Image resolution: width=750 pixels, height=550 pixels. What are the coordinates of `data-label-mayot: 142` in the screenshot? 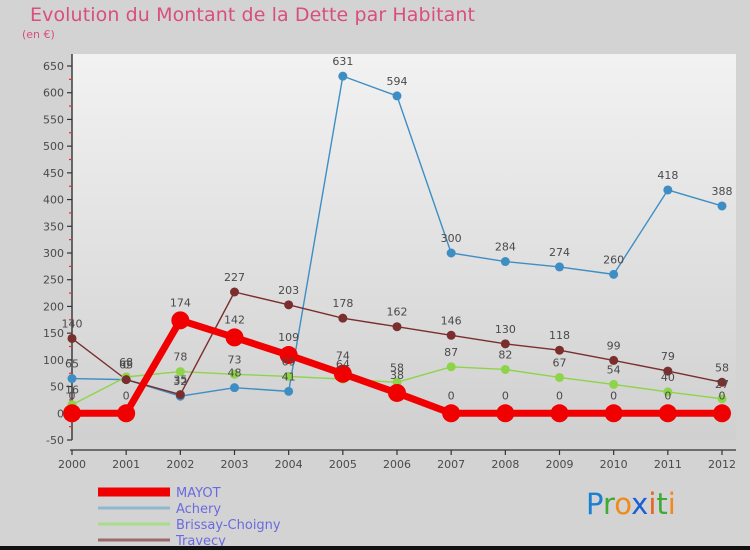 It's located at (234, 319).